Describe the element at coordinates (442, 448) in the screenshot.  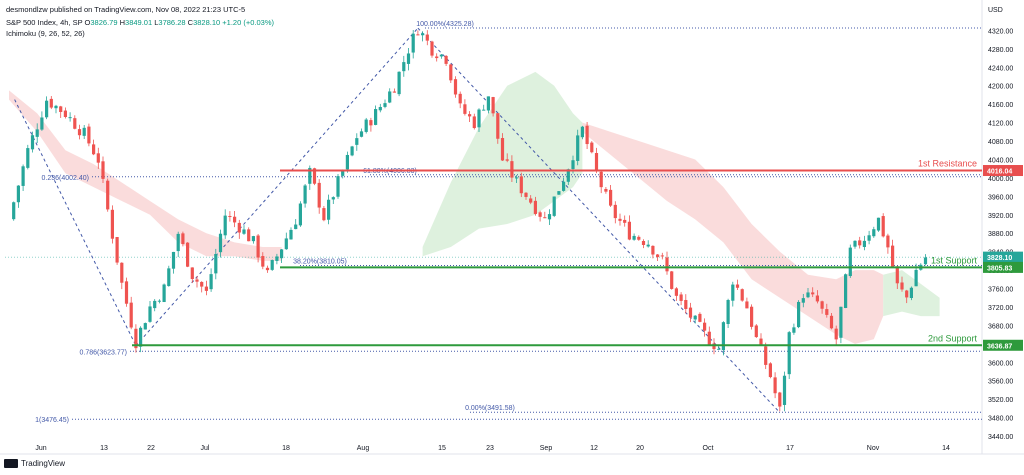
I see `time-tick-label: 15` at that location.